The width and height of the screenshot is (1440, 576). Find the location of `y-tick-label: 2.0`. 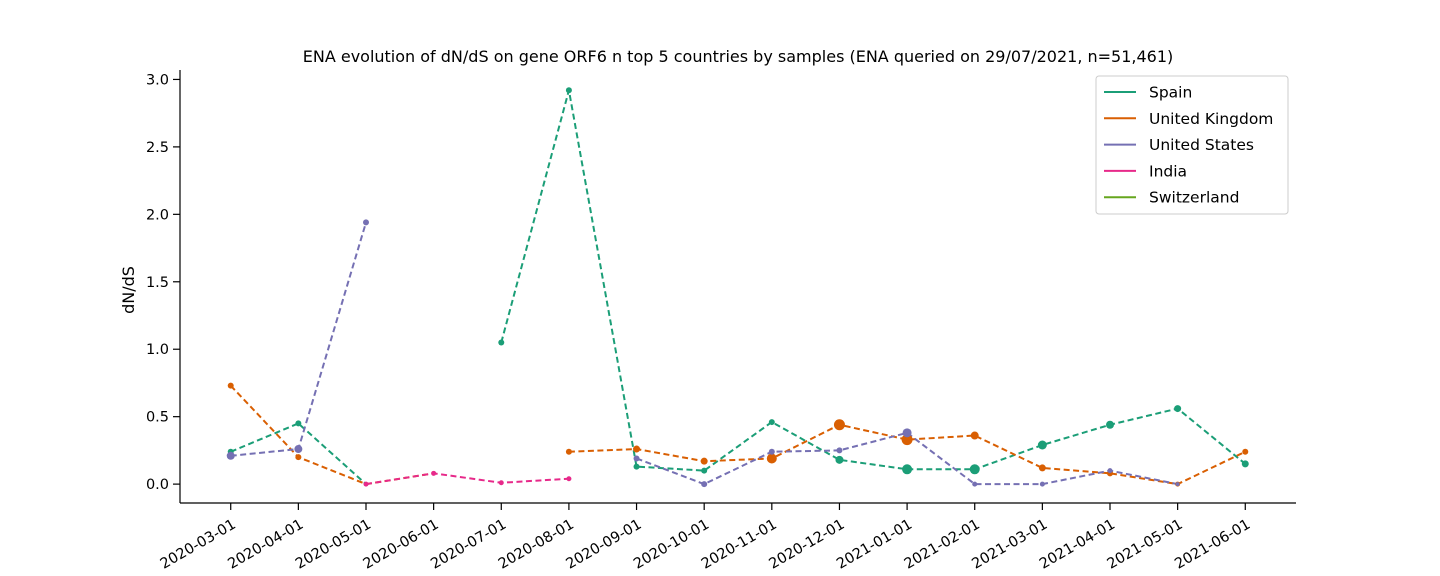

y-tick-label: 2.0 is located at coordinates (157, 215).